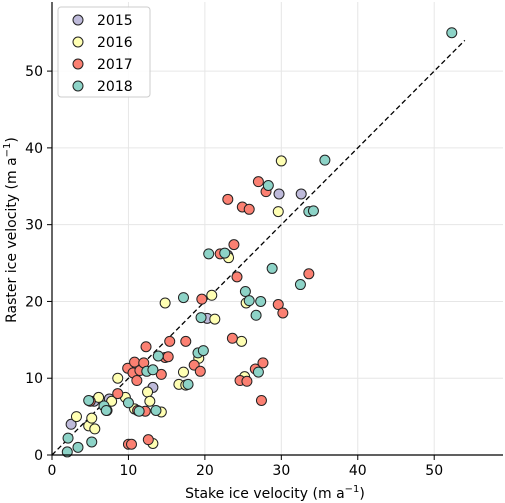 The height and width of the screenshot is (503, 505). Describe the element at coordinates (115, 87) in the screenshot. I see `legend-label-2018: 2018` at that location.